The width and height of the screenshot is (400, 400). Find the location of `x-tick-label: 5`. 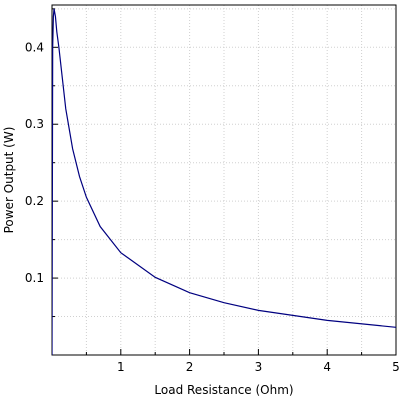

x-tick-label: 5 is located at coordinates (396, 367).